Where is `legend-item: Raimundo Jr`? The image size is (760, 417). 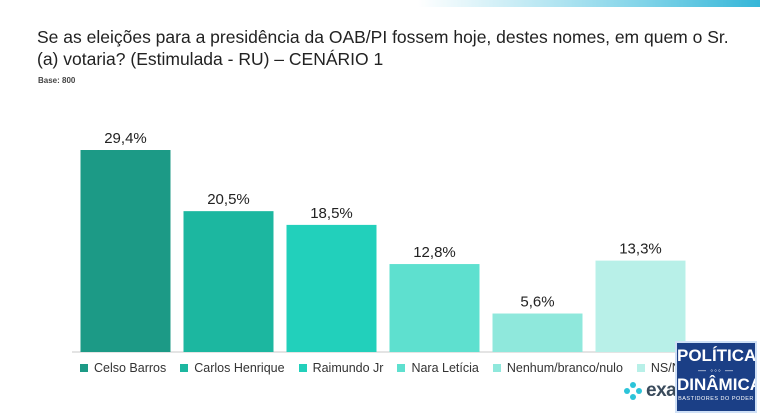 legend-item: Raimundo Jr is located at coordinates (341, 368).